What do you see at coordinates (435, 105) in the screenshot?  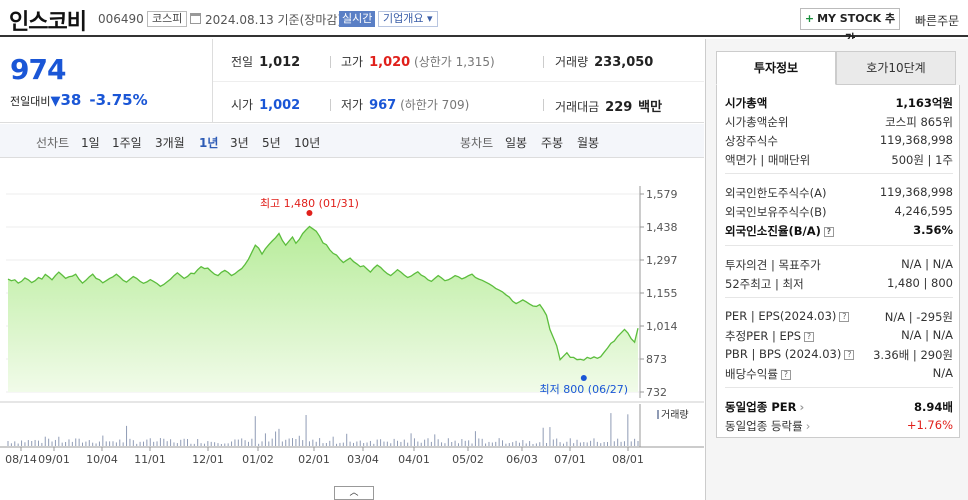 I see `lower-limit: (하한가 709)` at bounding box center [435, 105].